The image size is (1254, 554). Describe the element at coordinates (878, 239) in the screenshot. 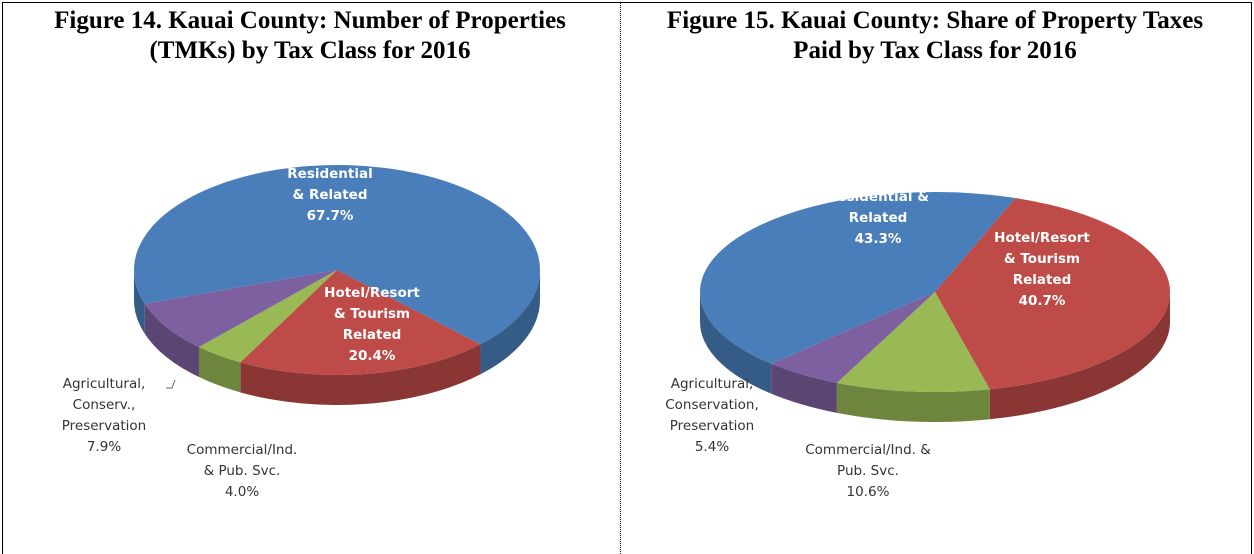

I see `slice-value-label: 43.3%` at that location.